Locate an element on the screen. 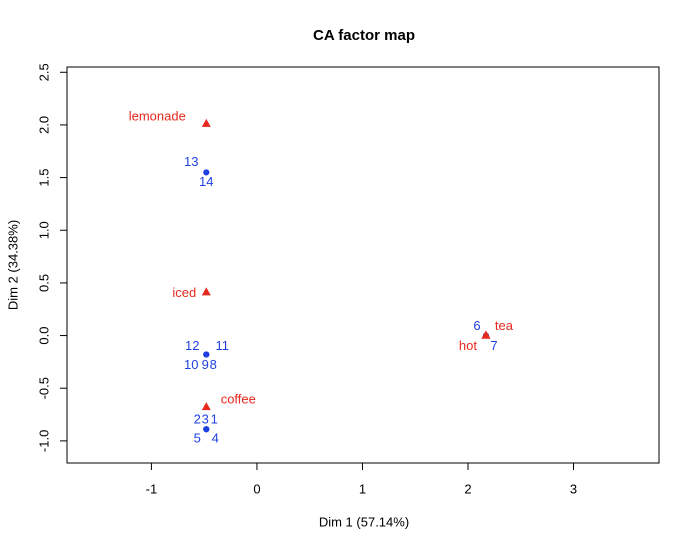 The height and width of the screenshot is (549, 696). point-label: 5 is located at coordinates (197, 438).